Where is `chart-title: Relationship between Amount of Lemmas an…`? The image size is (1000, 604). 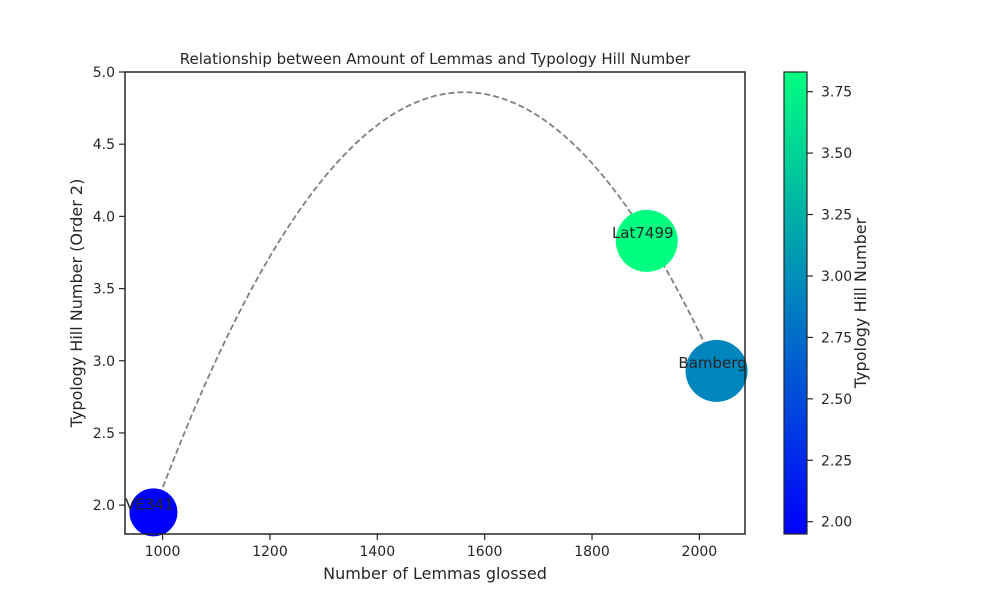 chart-title: Relationship between Amount of Lemmas an… is located at coordinates (435, 59).